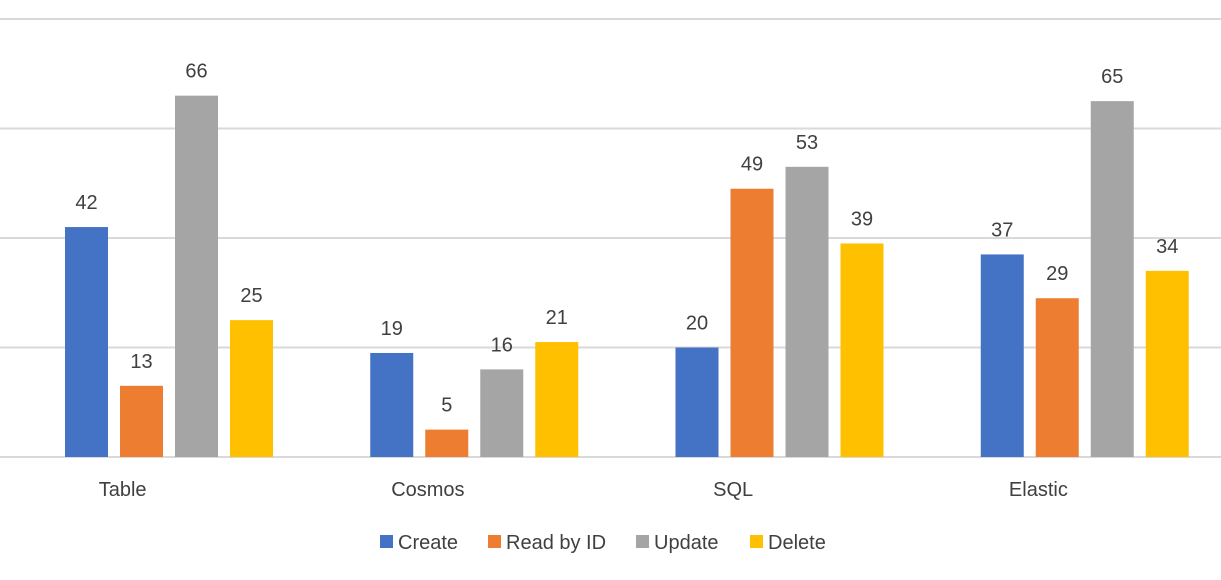 This screenshot has height=580, width=1221. Describe the element at coordinates (862, 219) in the screenshot. I see `data-label: 39` at that location.